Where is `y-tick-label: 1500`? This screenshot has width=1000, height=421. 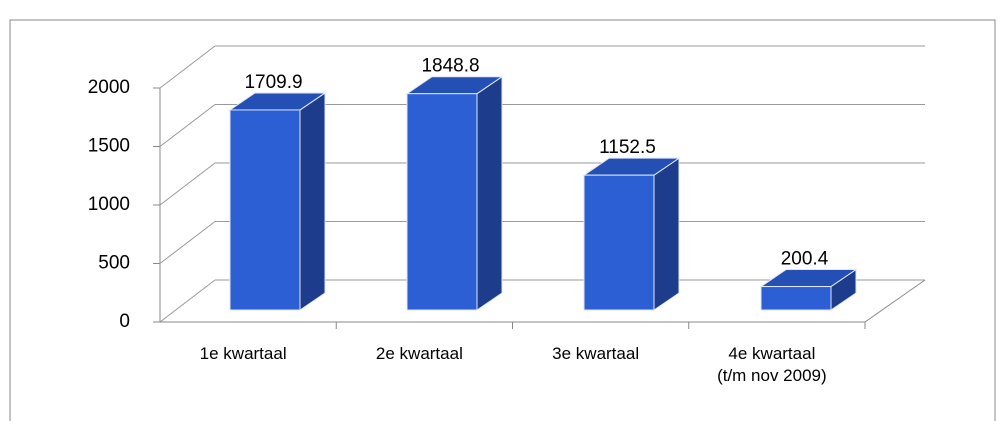
y-tick-label: 1500 is located at coordinates (109, 146).